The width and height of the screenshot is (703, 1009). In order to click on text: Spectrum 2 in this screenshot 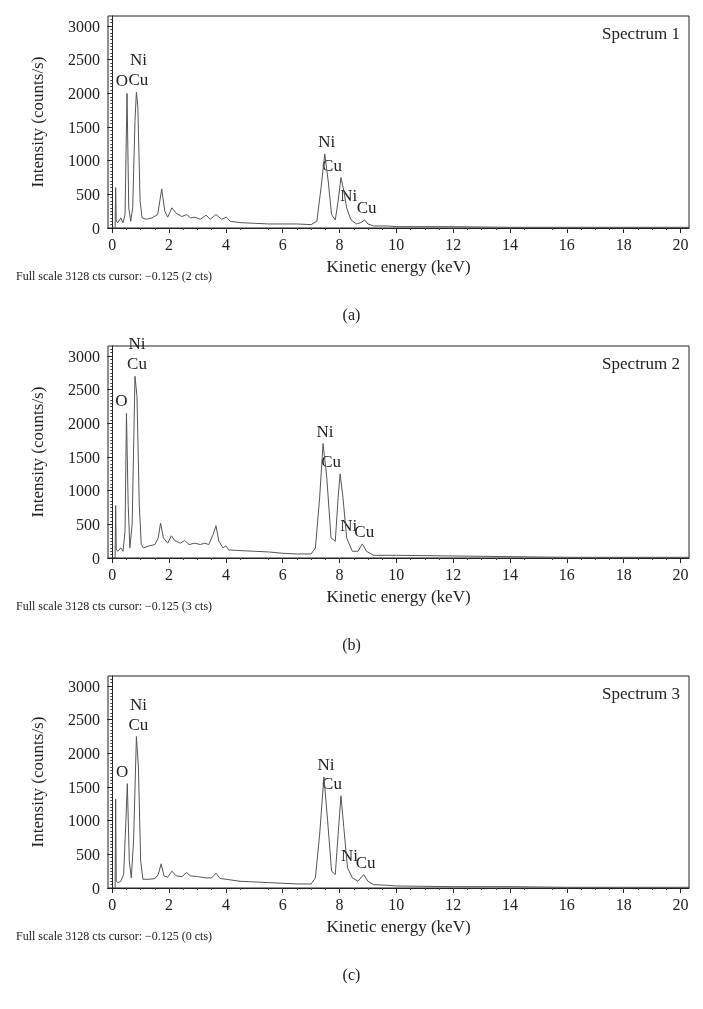, I will do `click(641, 363)`.